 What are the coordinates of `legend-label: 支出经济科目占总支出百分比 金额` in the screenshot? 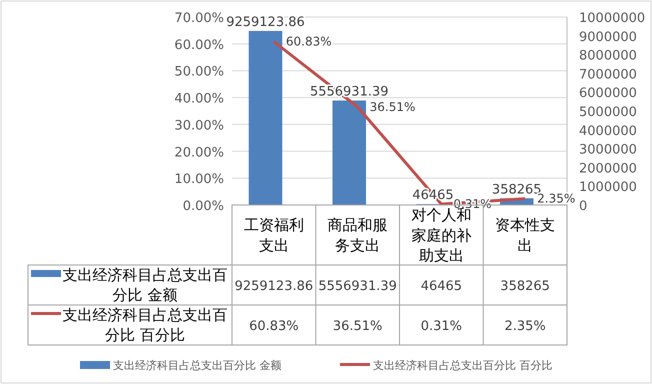 It's located at (145, 285).